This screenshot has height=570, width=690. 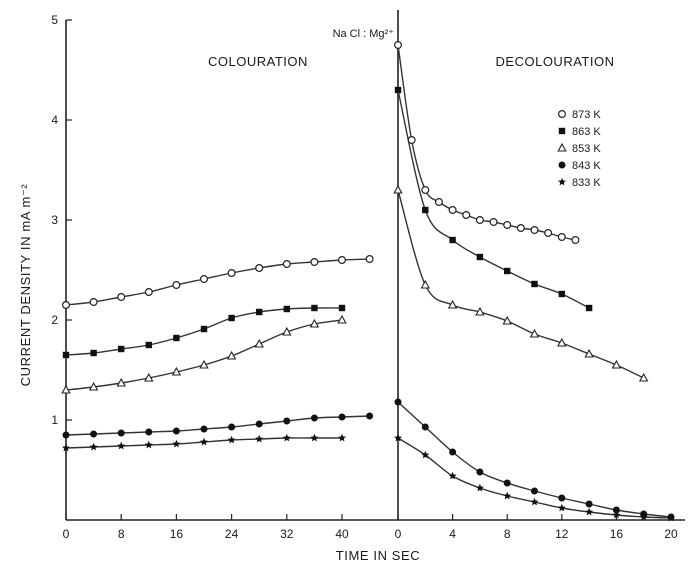 What do you see at coordinates (480, 311) in the screenshot?
I see `point-decolouration-853k-3-shape` at bounding box center [480, 311].